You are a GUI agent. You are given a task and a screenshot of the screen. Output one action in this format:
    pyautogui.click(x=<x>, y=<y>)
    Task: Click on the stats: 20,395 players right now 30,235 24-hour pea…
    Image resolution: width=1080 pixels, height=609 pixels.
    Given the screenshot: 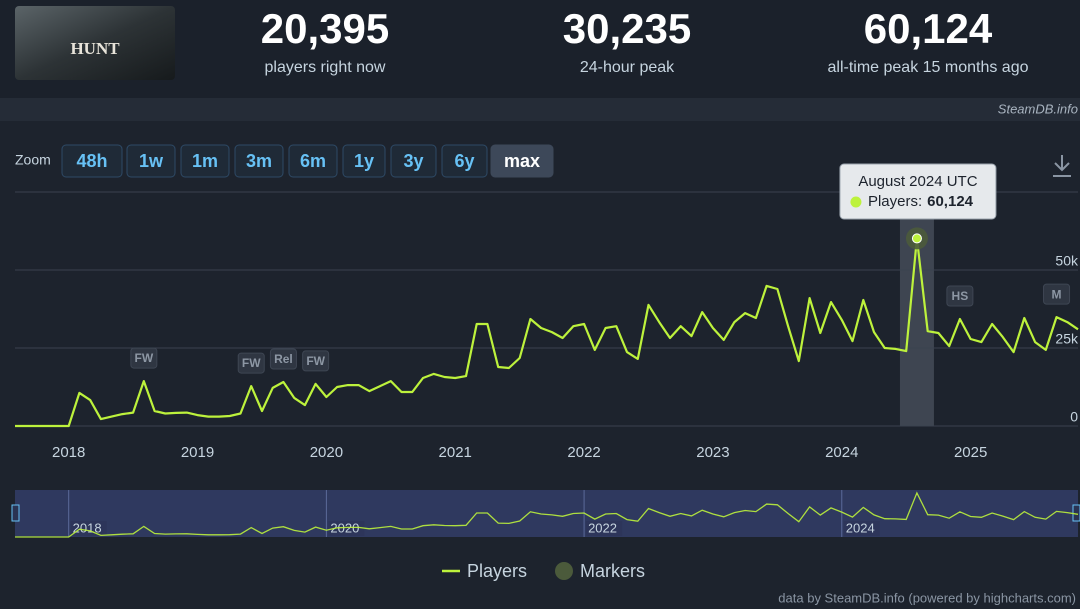 What is the action you would take?
    pyautogui.click(x=645, y=40)
    